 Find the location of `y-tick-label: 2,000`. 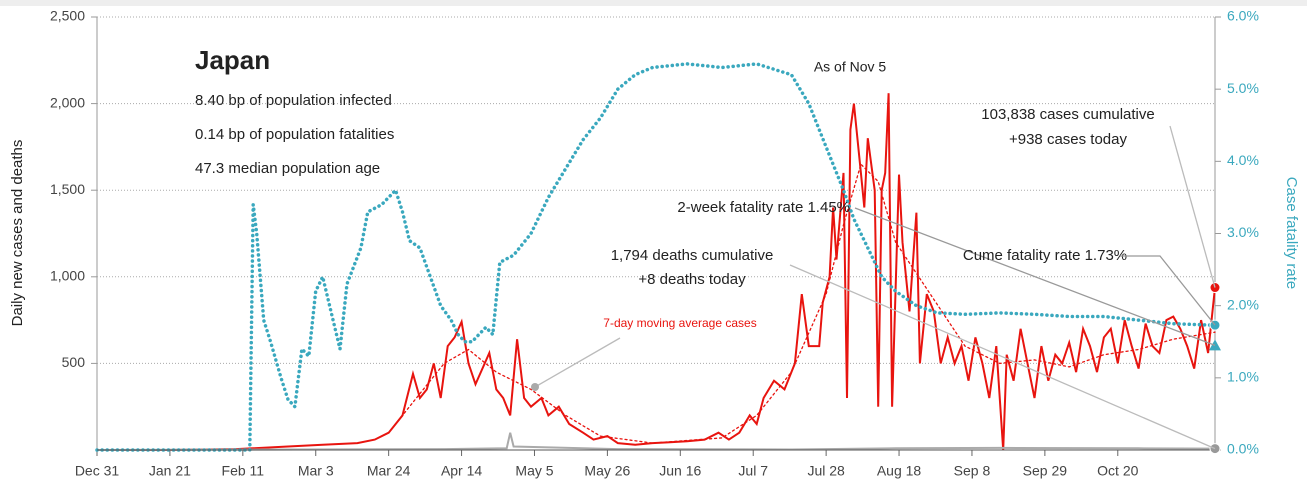

y-tick-label: 2,000 is located at coordinates (67, 102).